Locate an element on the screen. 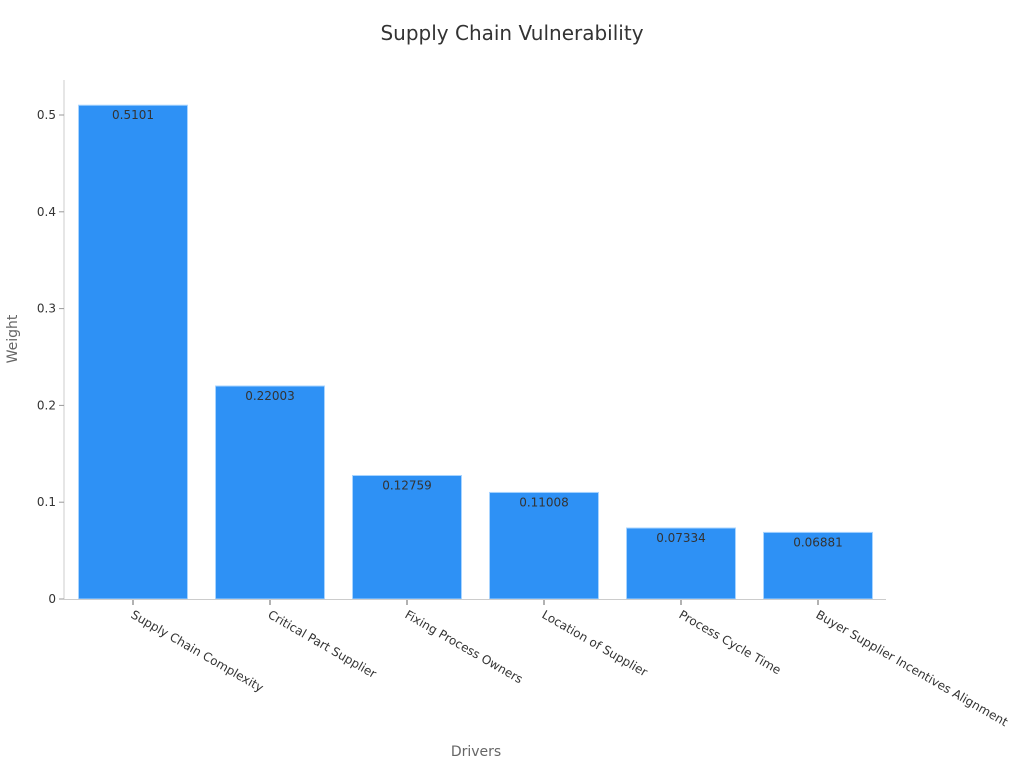  bar-value-label: 0.11008 is located at coordinates (544, 502).